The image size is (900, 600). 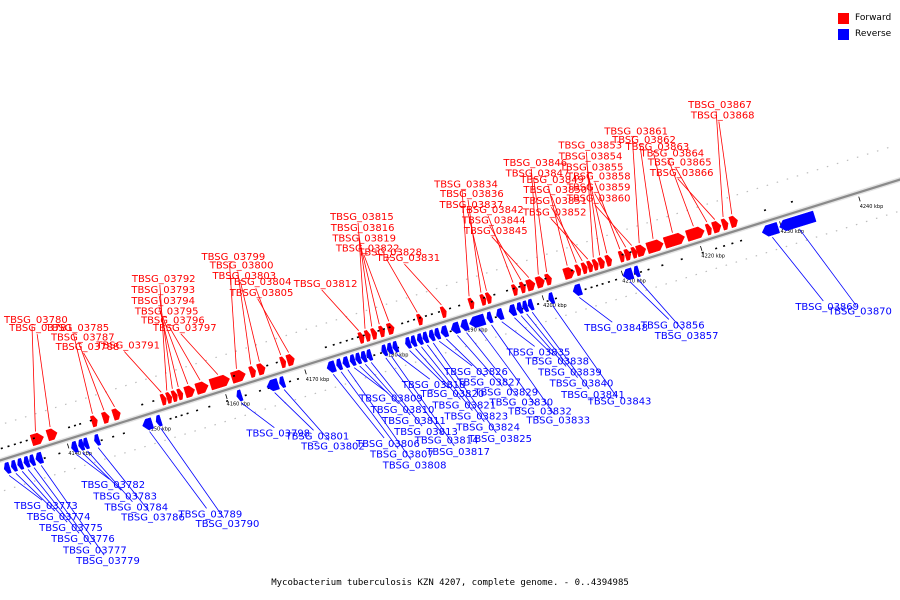 What do you see at coordinates (619, 402) in the screenshot?
I see `gene-label-tbsg-03843: TBSG_03843` at bounding box center [619, 402].